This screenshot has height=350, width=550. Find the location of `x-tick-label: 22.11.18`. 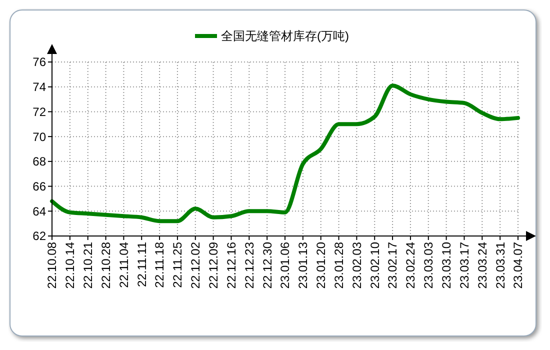

x-tick-label: 22.11.18 is located at coordinates (159, 265).